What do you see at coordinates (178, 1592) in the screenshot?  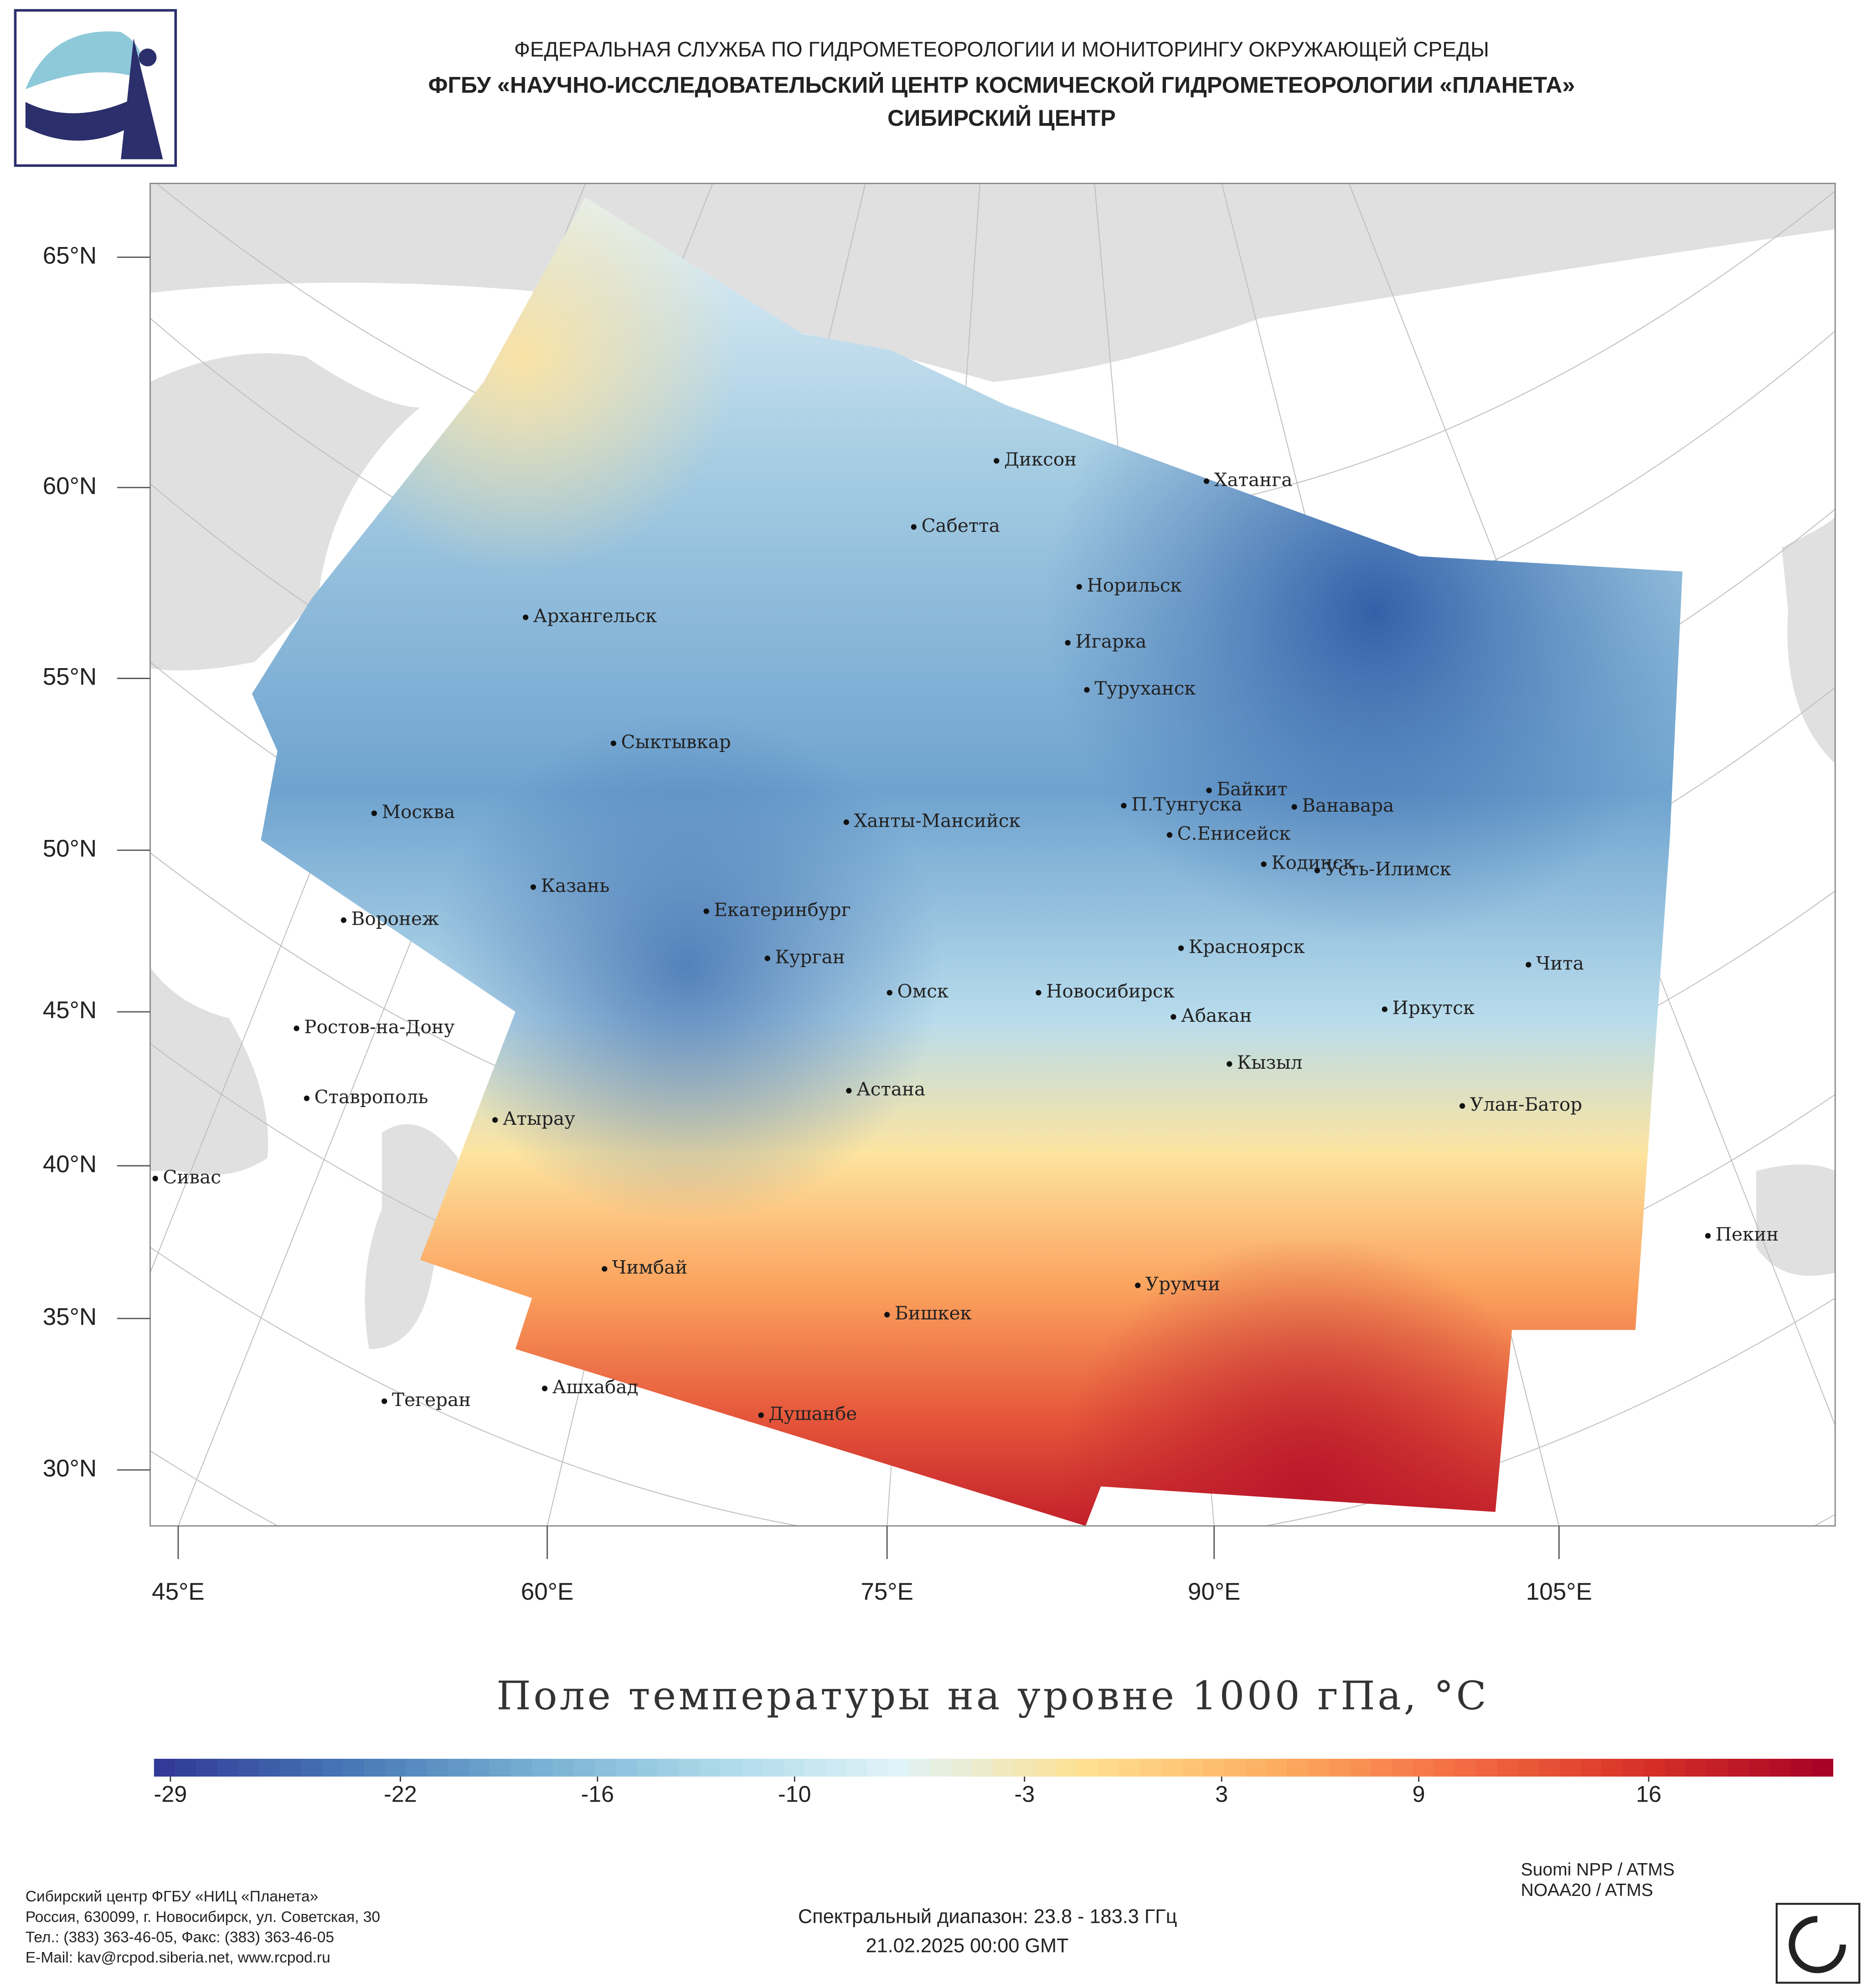 I see `lon-label: 45°E` at bounding box center [178, 1592].